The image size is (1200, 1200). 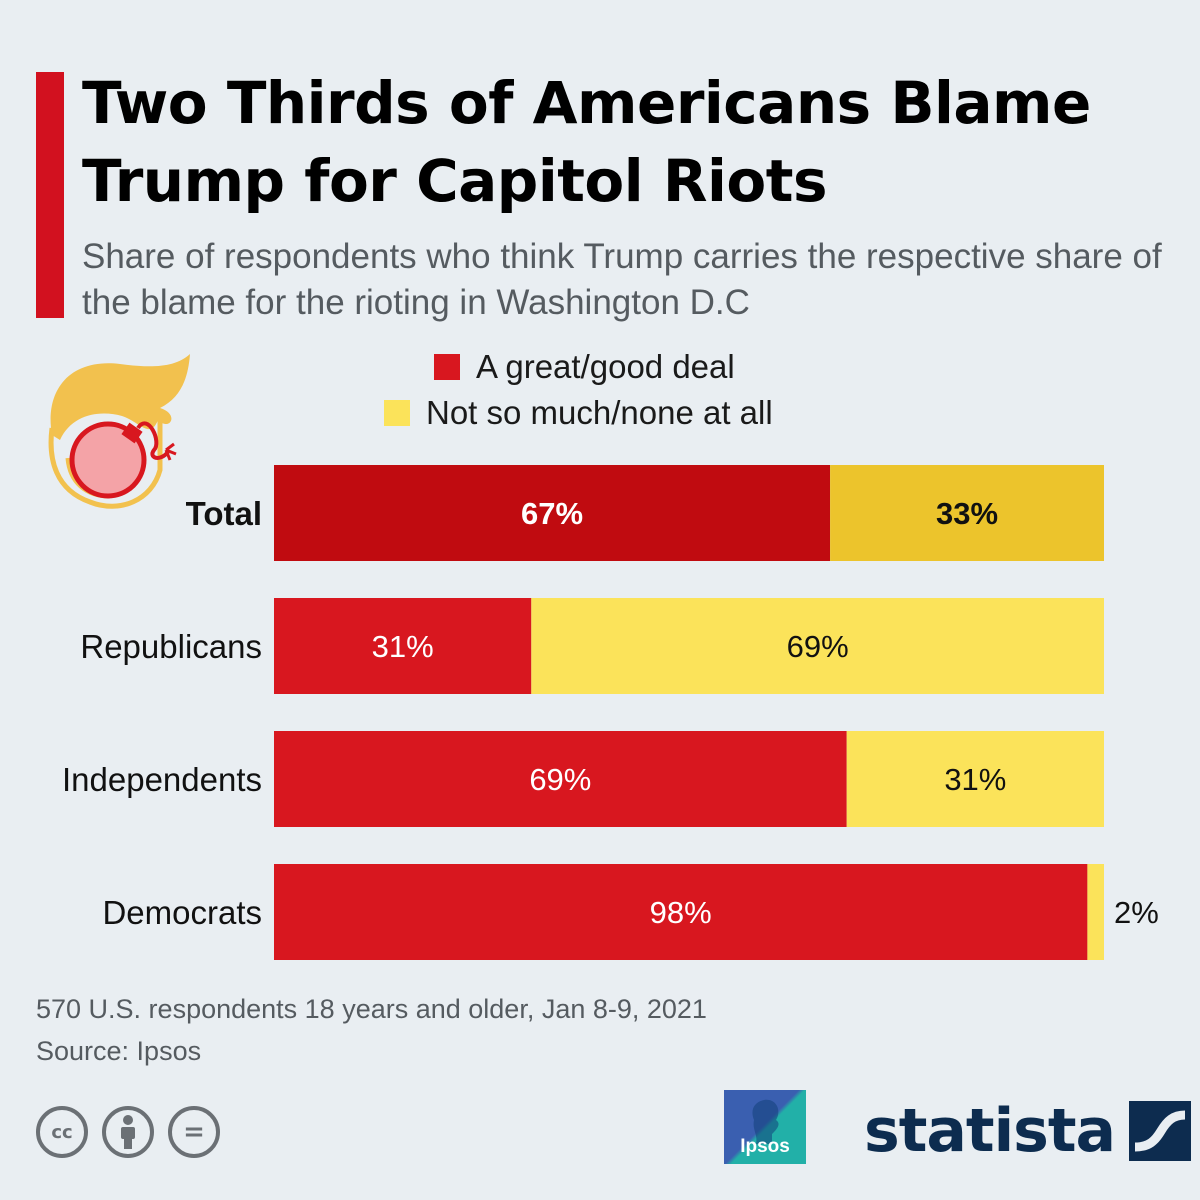 I want to click on bar-democrats-not-much, so click(x=1095, y=912).